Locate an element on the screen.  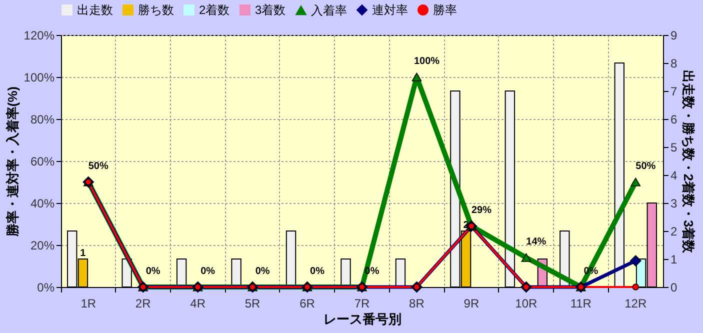
y-tick-label: 0% is located at coordinates (46, 287).